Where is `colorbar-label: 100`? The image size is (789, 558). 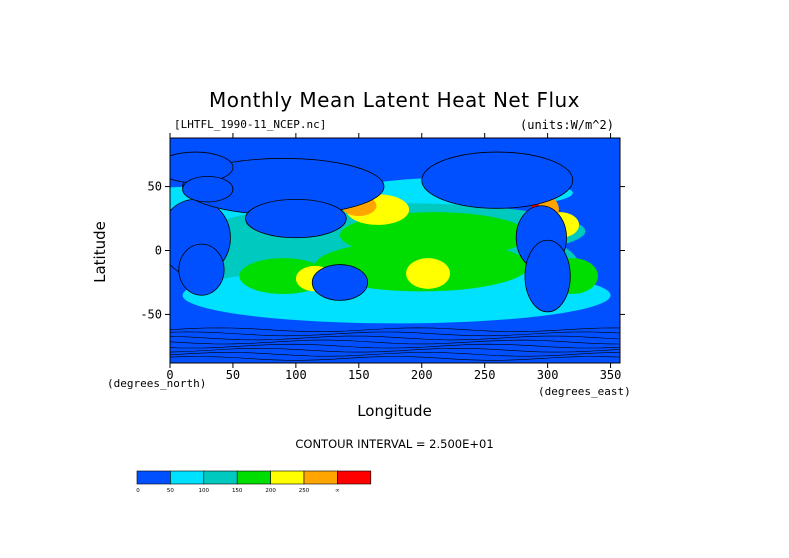
colorbar-label: 100 is located at coordinates (204, 491).